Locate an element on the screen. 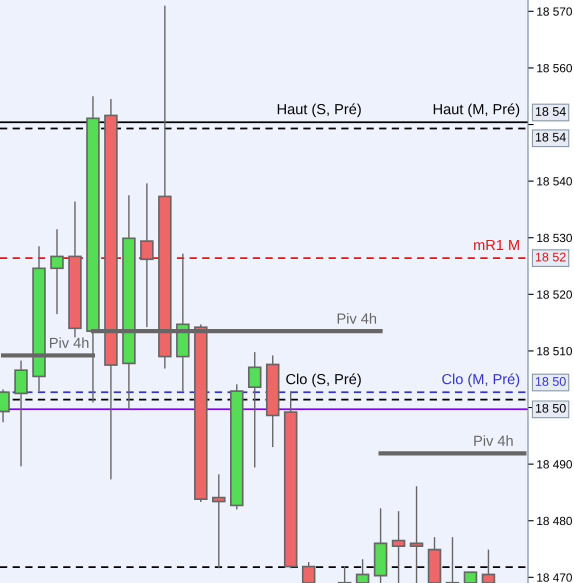  ref-line-label: mR1 M is located at coordinates (496, 245).